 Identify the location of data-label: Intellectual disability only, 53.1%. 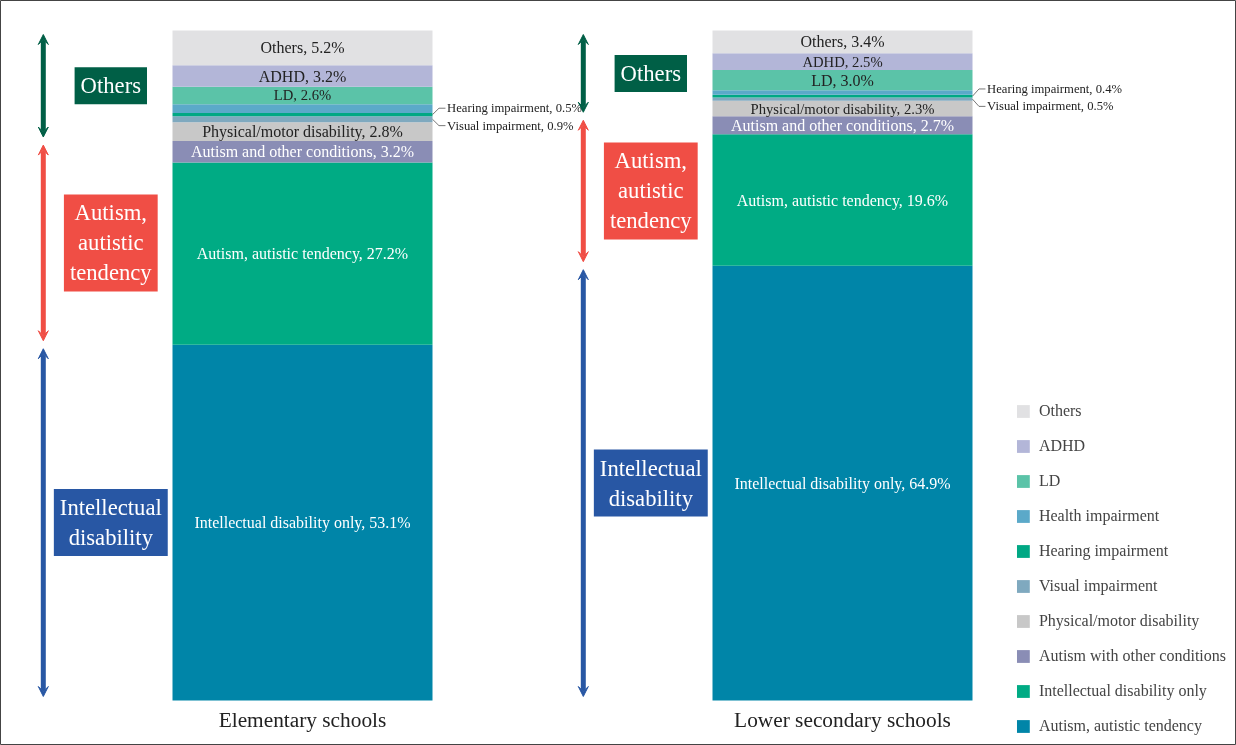
(302, 523).